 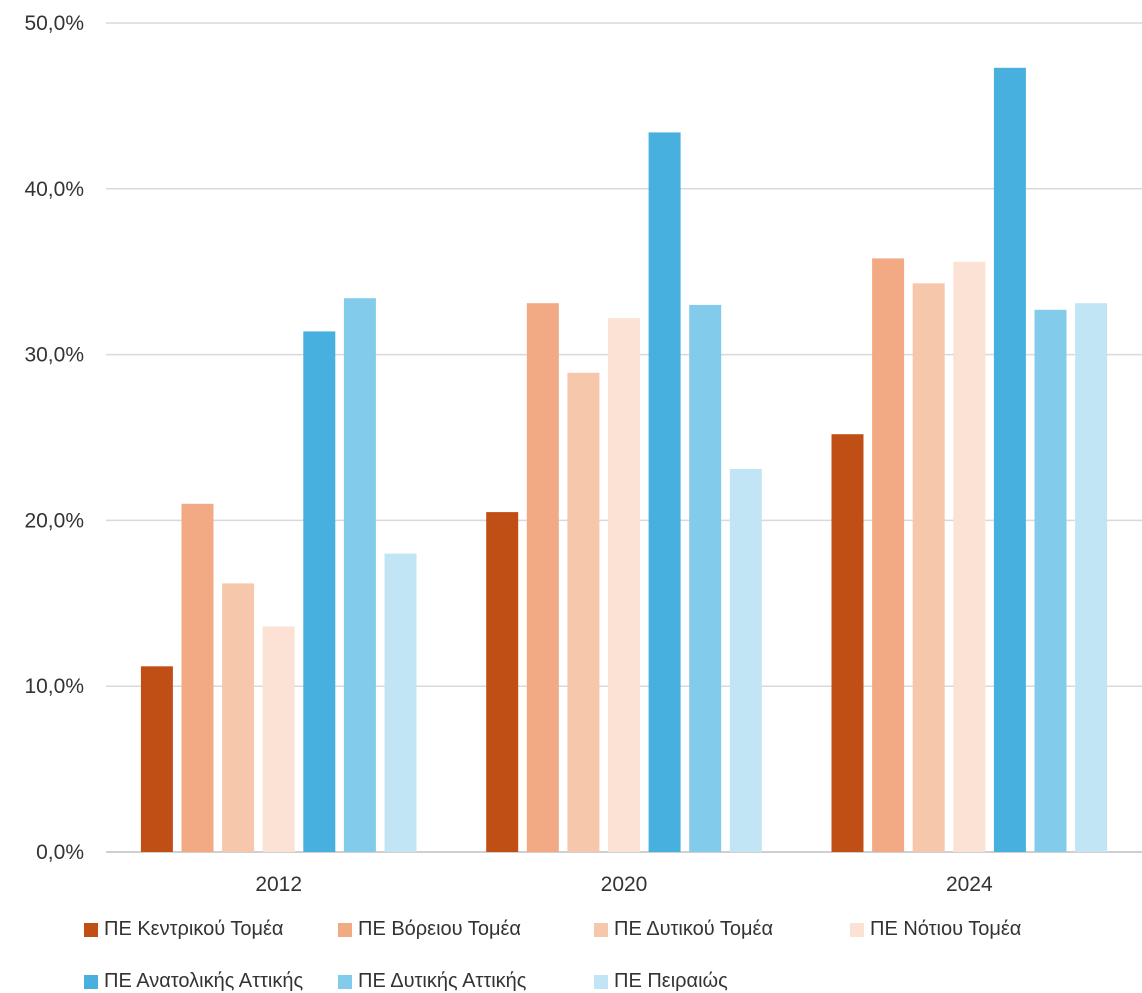 What do you see at coordinates (694, 929) in the screenshot?
I see `legend-label: ΠΕ Δυτικού Τομέα` at bounding box center [694, 929].